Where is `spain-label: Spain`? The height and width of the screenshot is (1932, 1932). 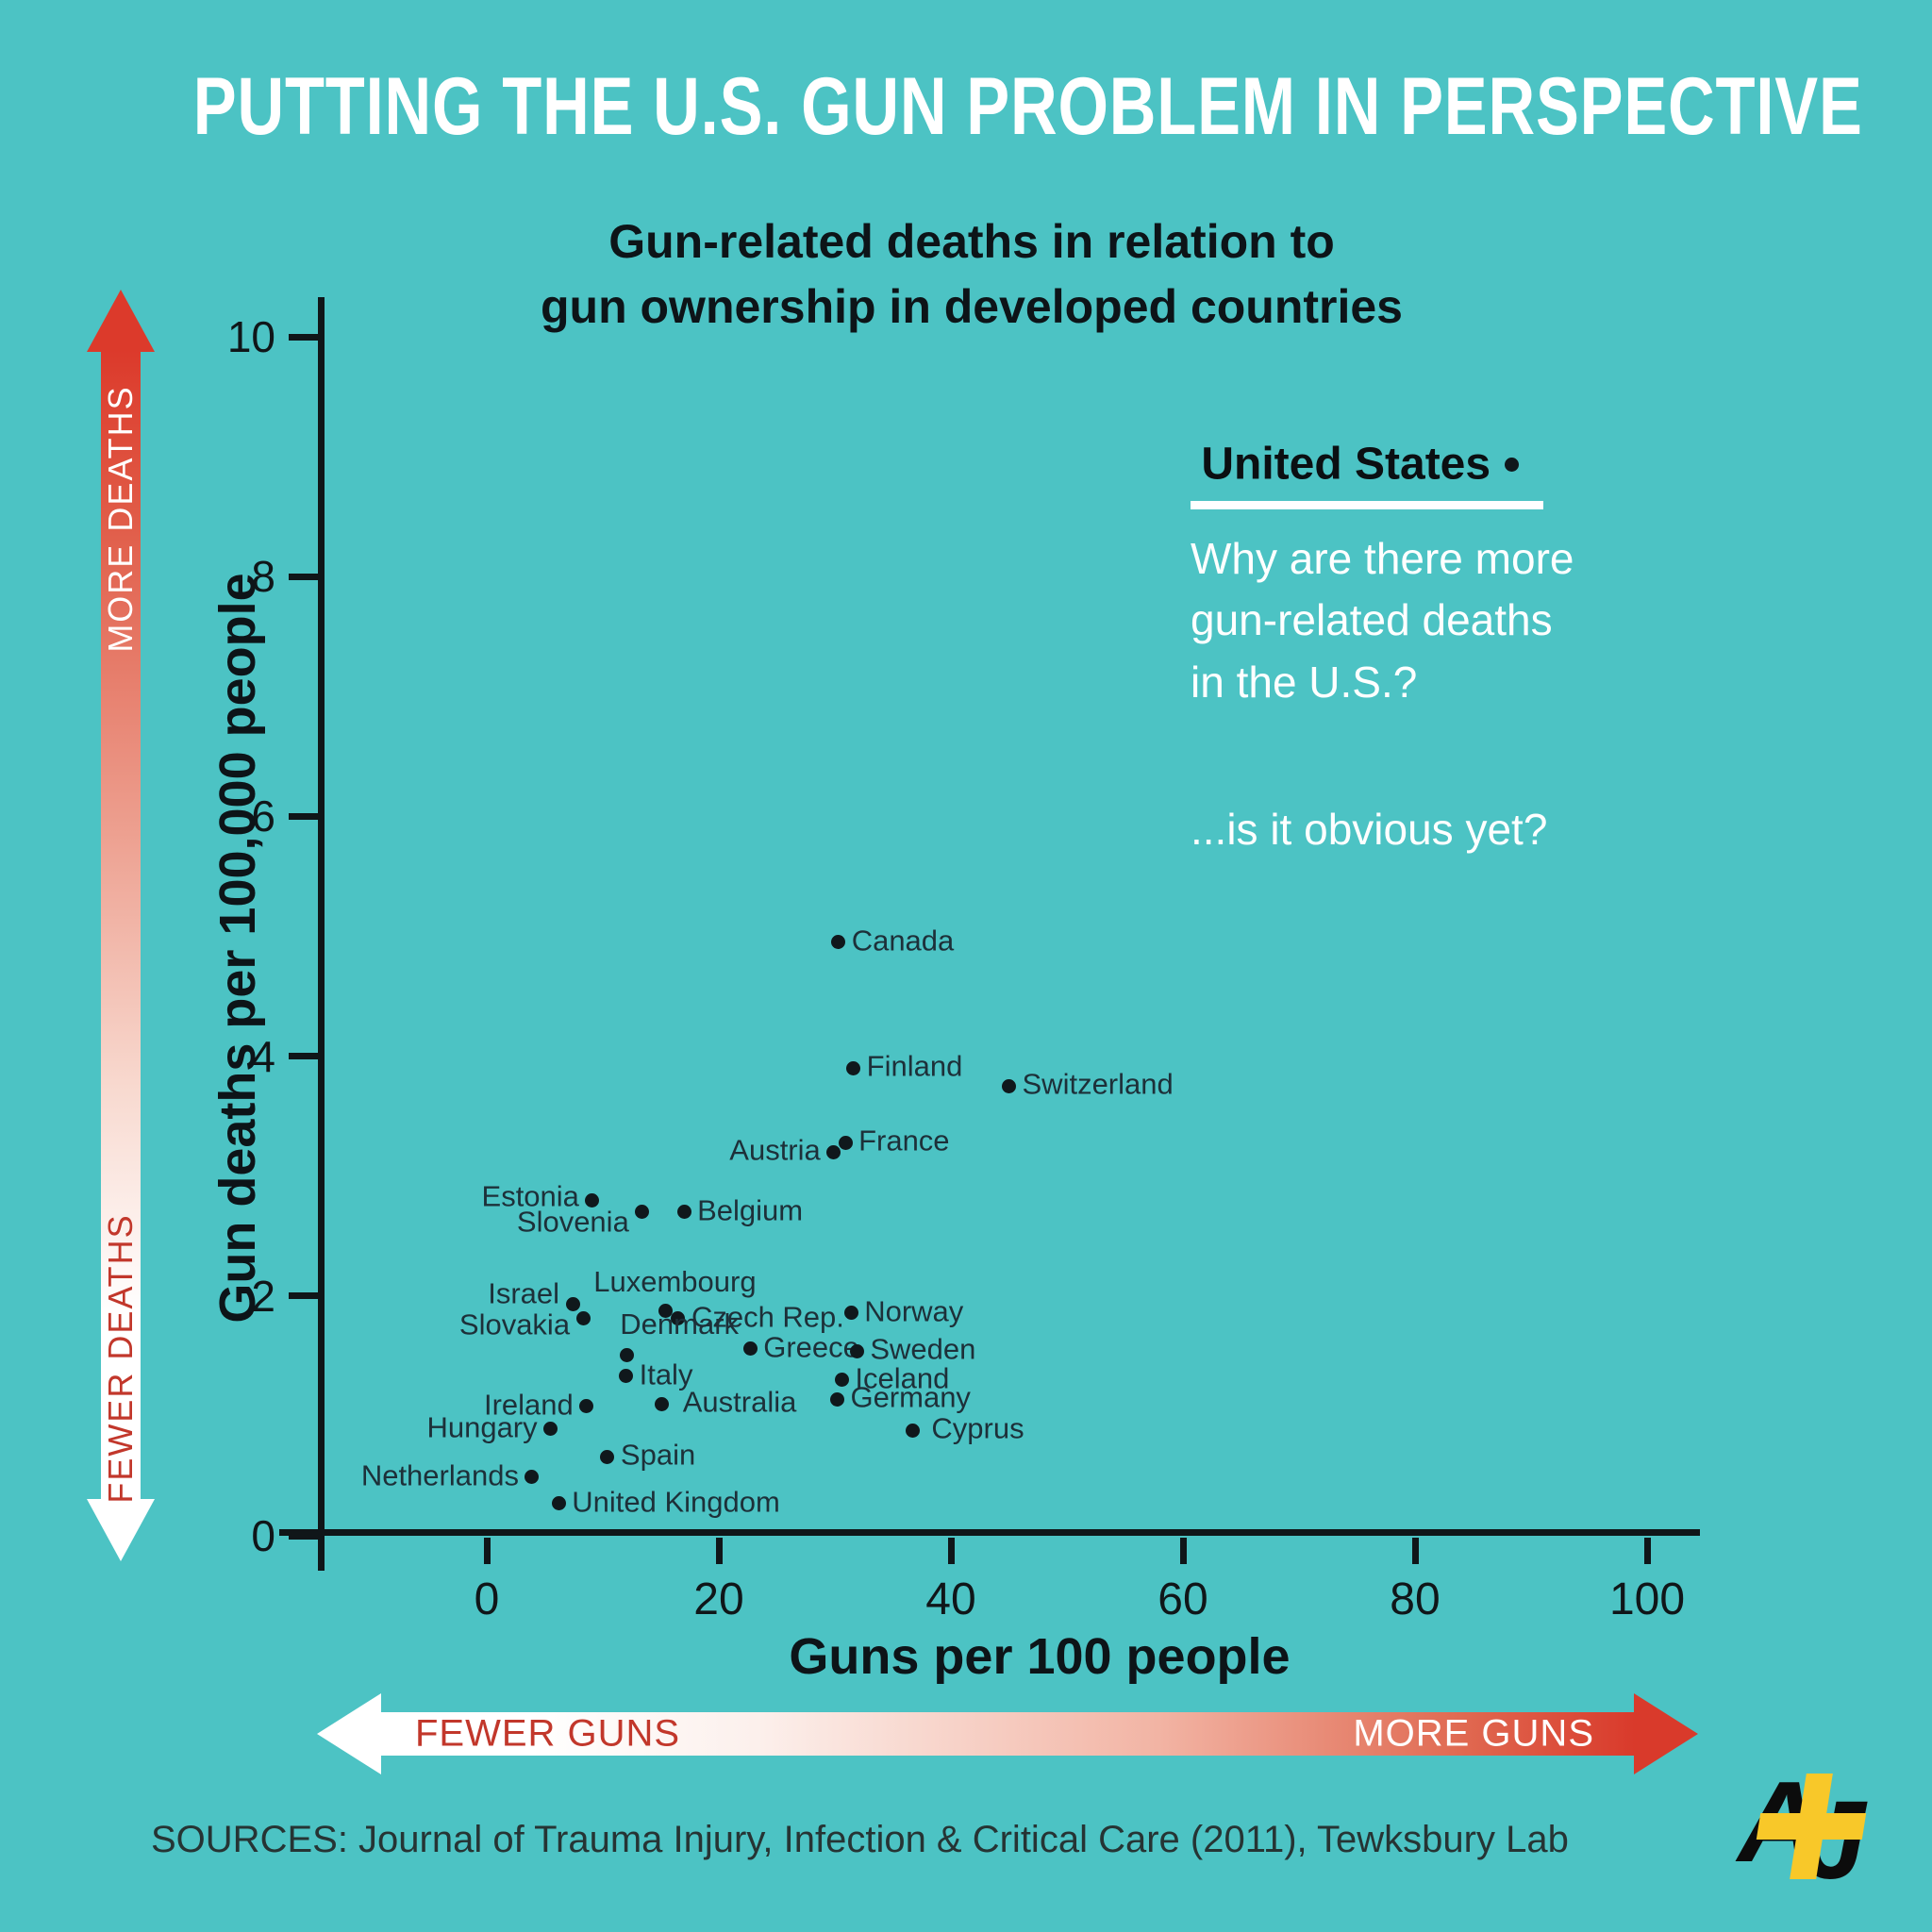
spain-label: Spain is located at coordinates (658, 1455).